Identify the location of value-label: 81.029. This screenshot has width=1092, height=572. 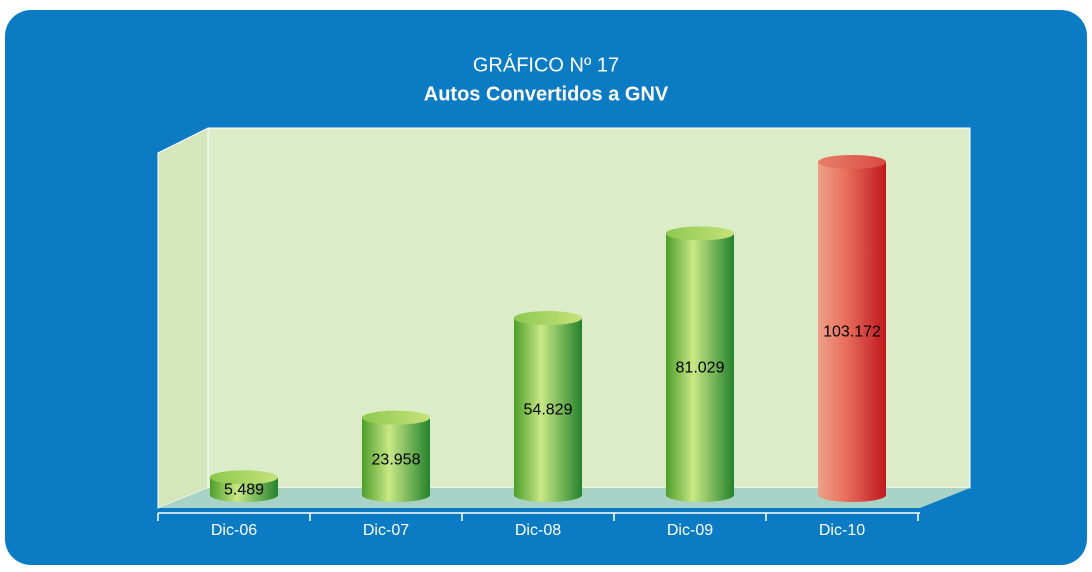
(700, 367).